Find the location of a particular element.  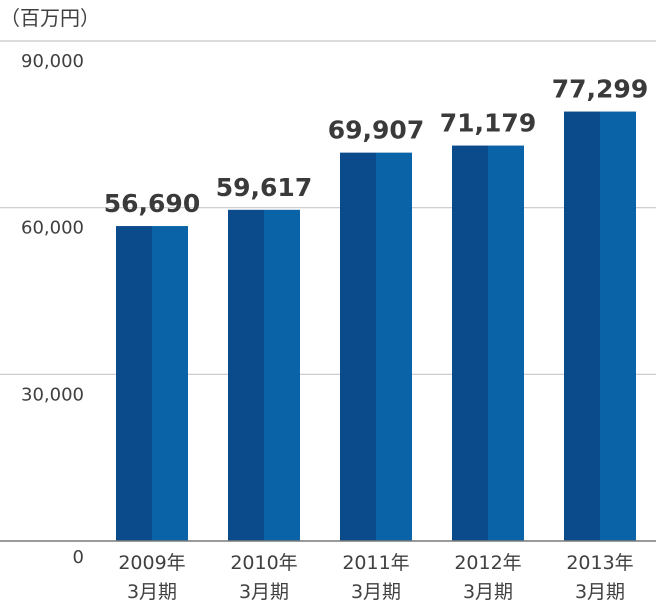

data-label: 77,299 is located at coordinates (600, 89).